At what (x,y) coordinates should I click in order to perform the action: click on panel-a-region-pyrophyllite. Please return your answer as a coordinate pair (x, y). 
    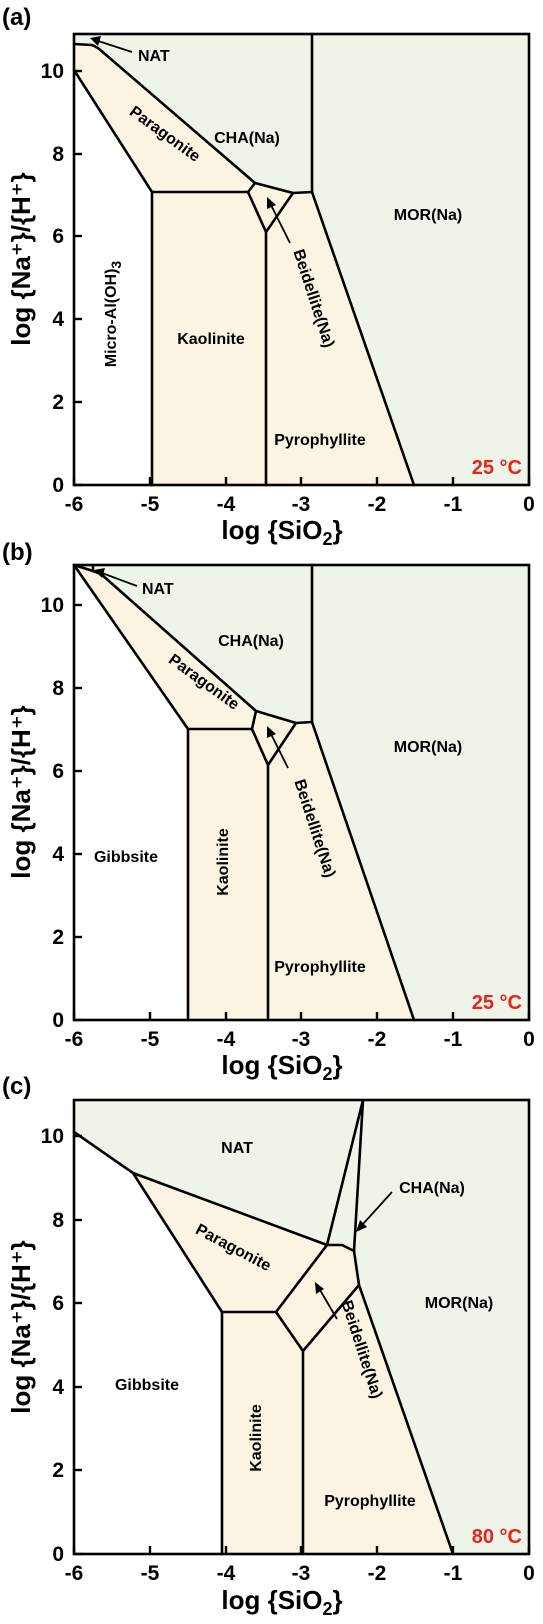
    Looking at the image, I should click on (340, 338).